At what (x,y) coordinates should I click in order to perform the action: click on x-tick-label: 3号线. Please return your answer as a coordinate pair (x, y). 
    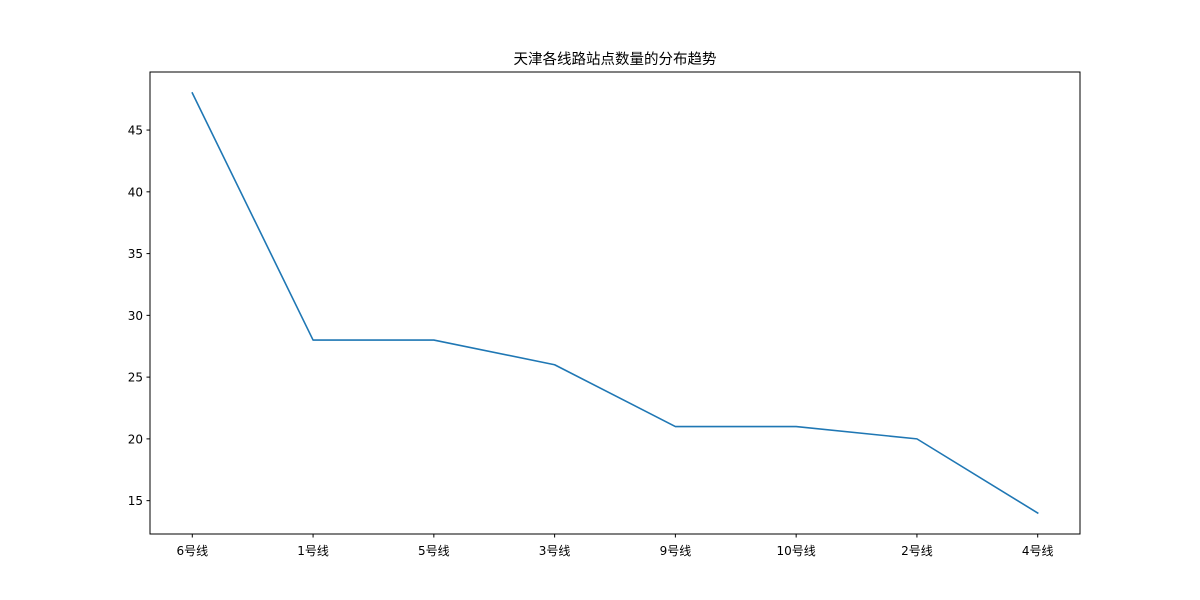
    Looking at the image, I should click on (555, 551).